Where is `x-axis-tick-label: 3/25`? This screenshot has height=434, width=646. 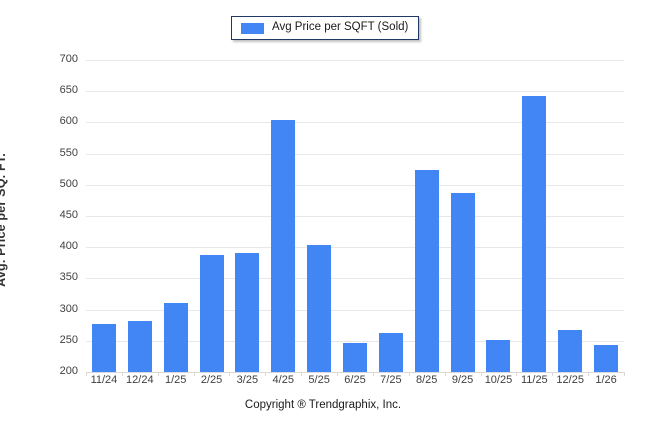
x-axis-tick-label: 3/25 is located at coordinates (247, 380).